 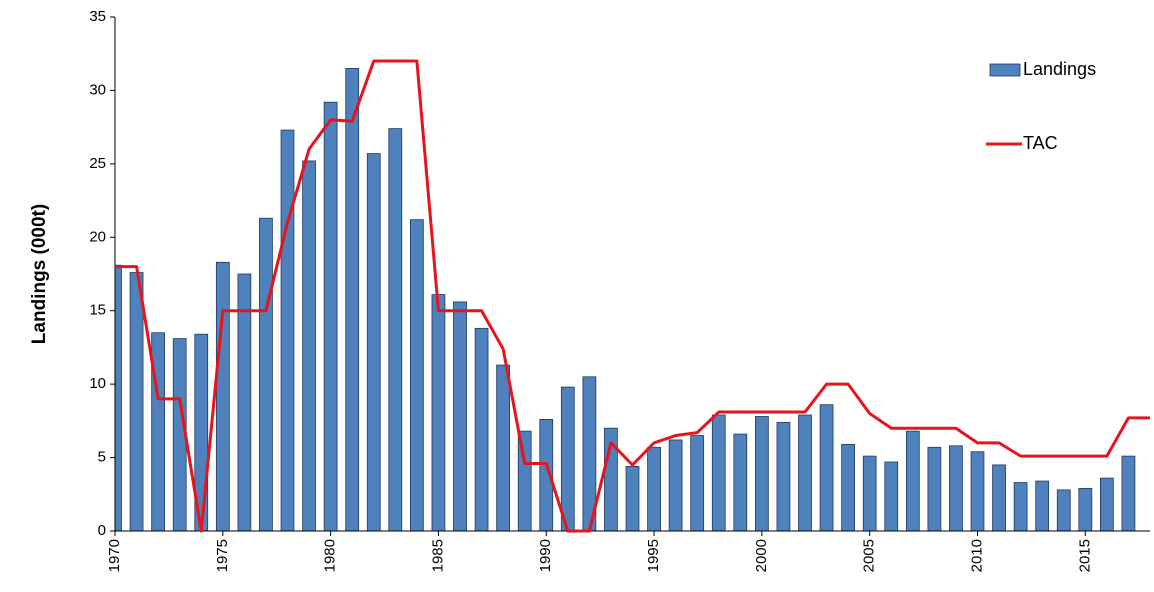 I want to click on x-tick-label: 1975, so click(x=222, y=555).